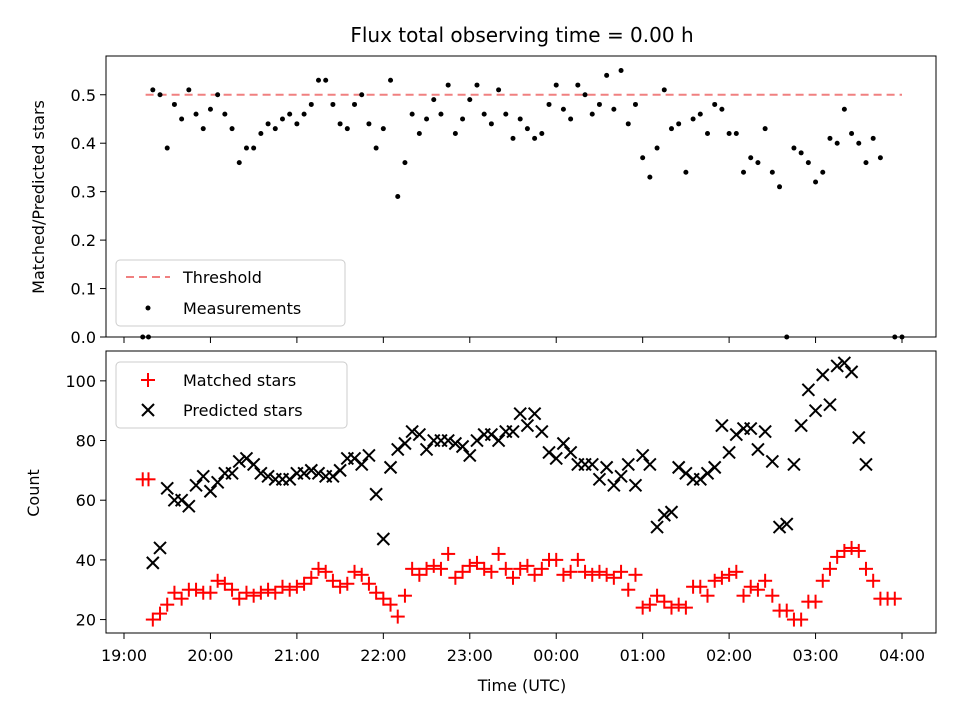 The image size is (960, 720). I want to click on y-tick-label: 20, so click(86, 620).